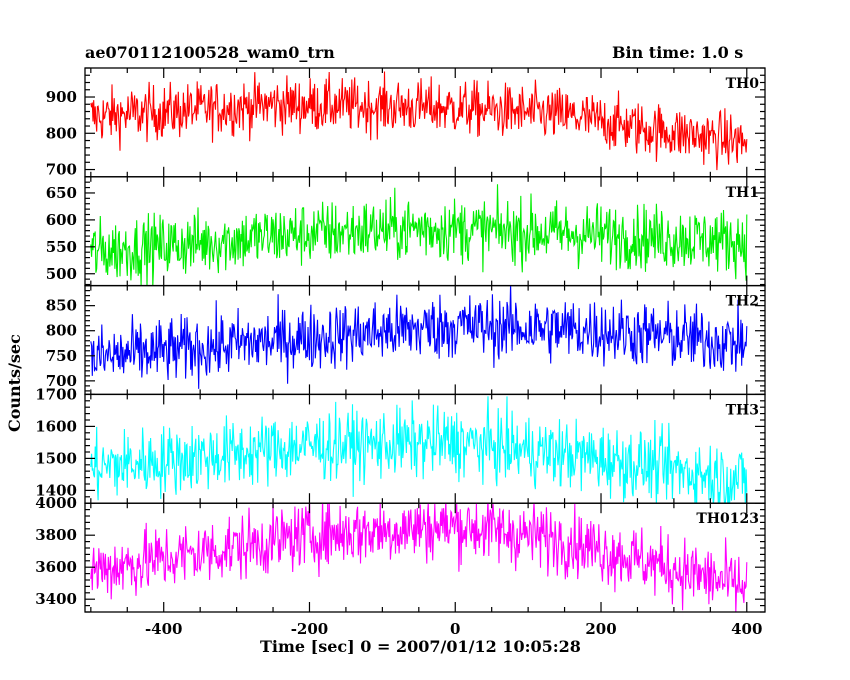 The height and width of the screenshot is (680, 850). Describe the element at coordinates (56, 490) in the screenshot. I see `y-tick-label: 1400` at that location.